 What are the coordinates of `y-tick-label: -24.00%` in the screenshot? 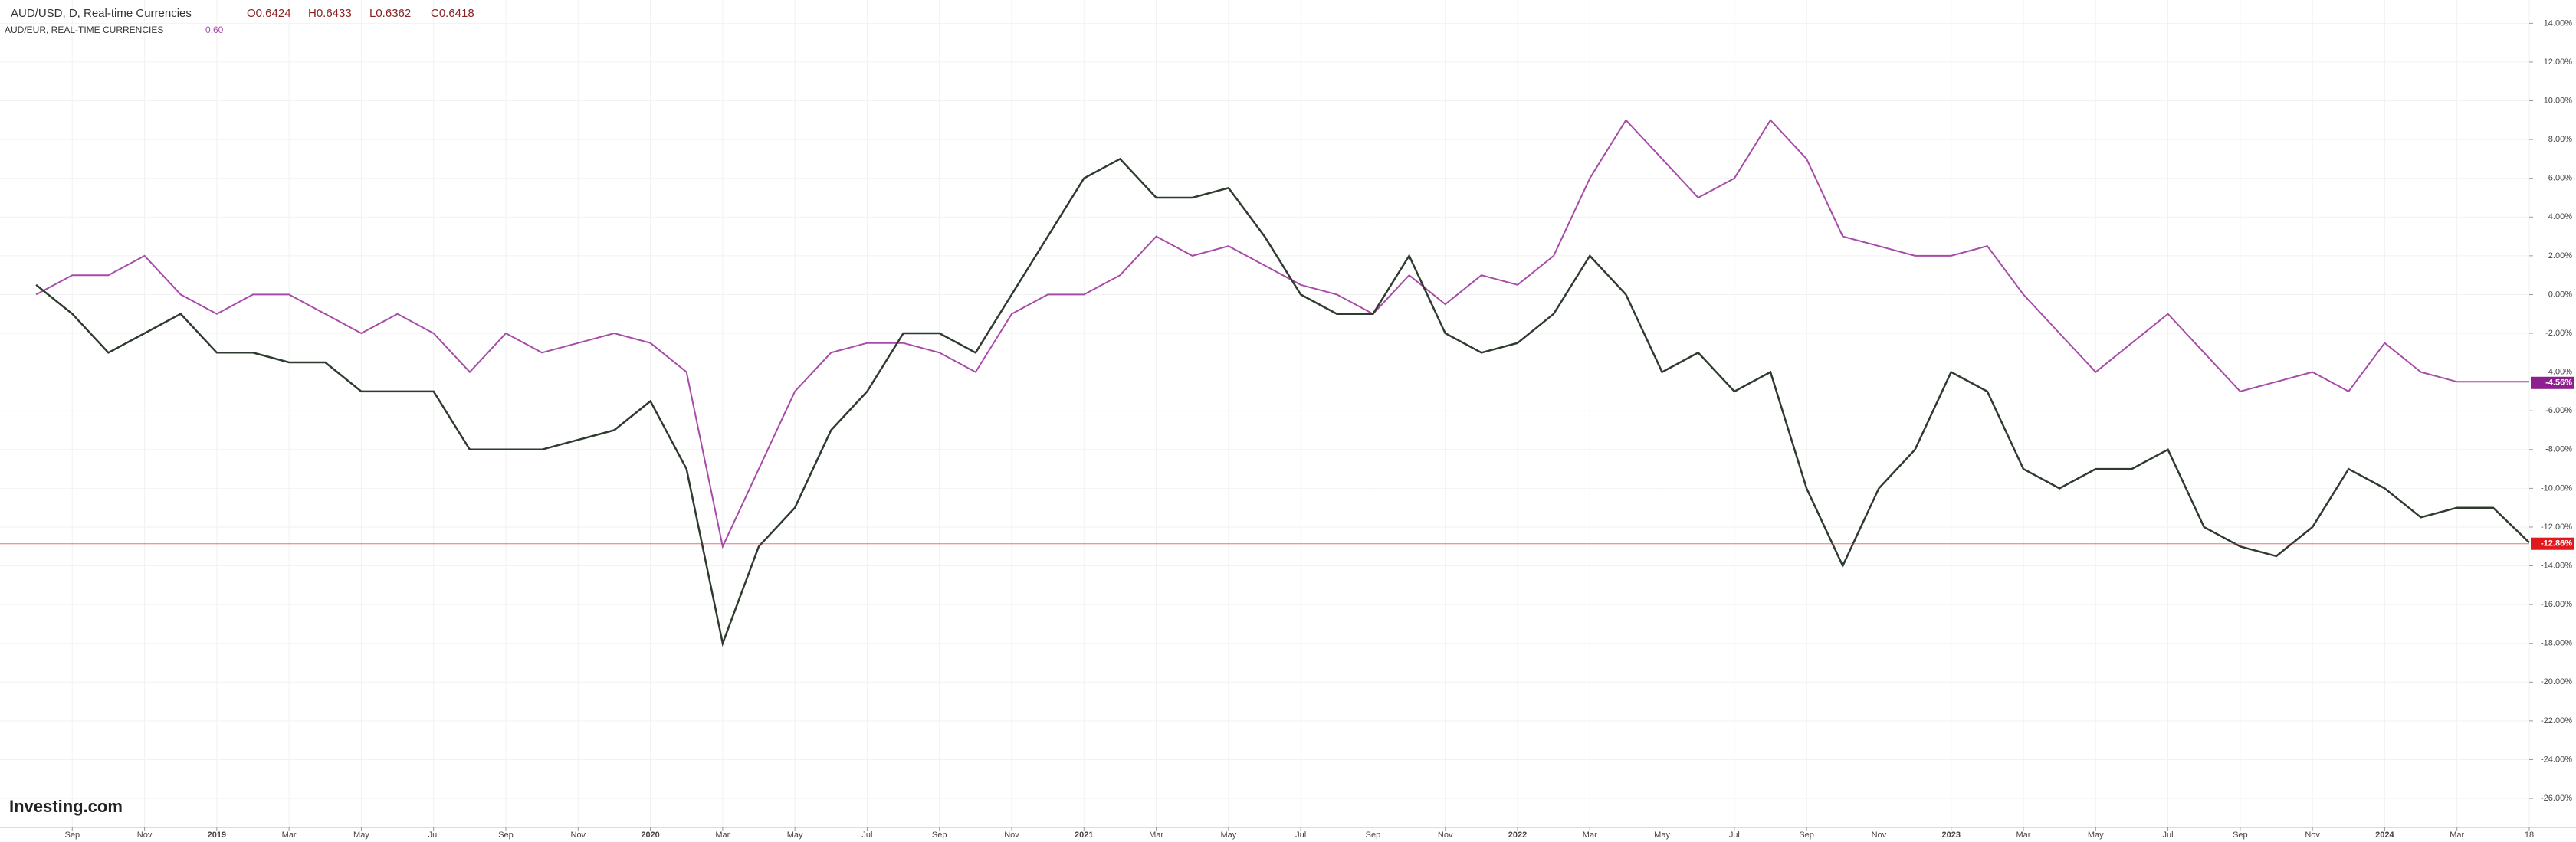 It's located at (2556, 759).